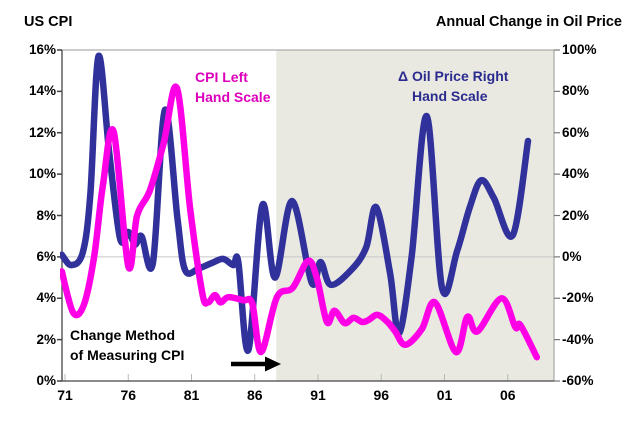 This screenshot has width=636, height=428. I want to click on left-axis-tick-label: 16%, so click(42, 49).